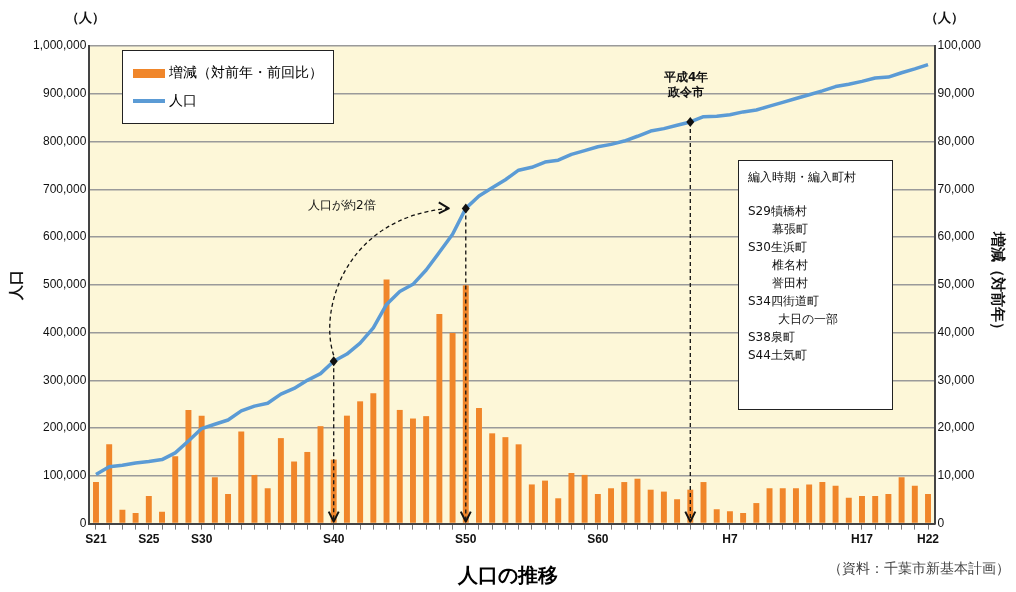  Describe the element at coordinates (790, 265) in the screenshot. I see `annotation: 椎名村` at that location.